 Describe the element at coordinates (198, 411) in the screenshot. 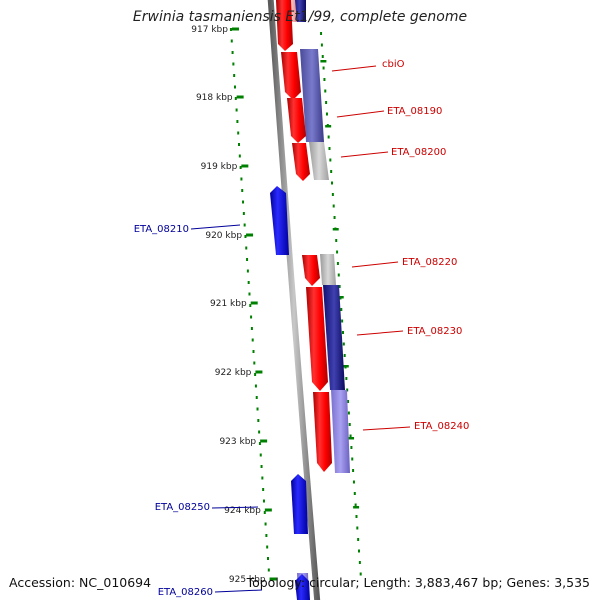

I see `reverse-gene-label-group: ETA_08210 ETA_08250 ETA_08260` at that location.